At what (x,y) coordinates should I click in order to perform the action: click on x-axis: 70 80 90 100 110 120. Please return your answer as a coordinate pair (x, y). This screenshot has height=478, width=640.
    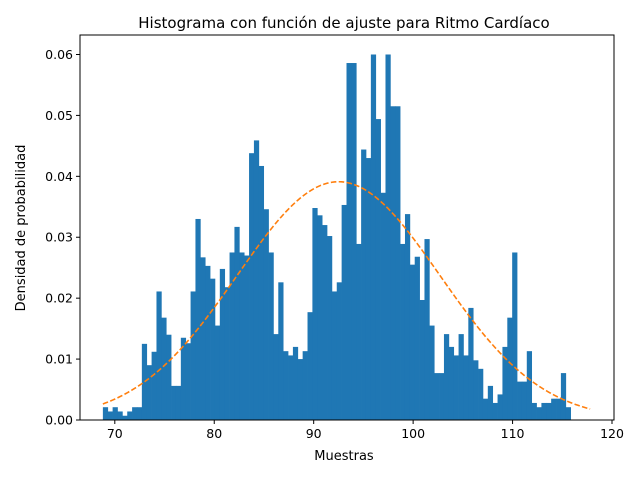
    Looking at the image, I should click on (365, 430).